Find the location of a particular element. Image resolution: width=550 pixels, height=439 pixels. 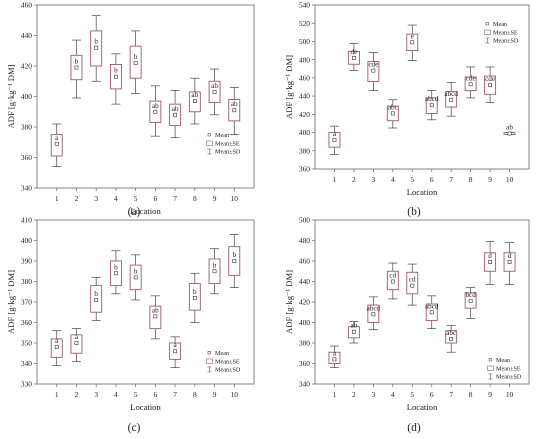

panel-label: (a) is located at coordinates (134, 212).